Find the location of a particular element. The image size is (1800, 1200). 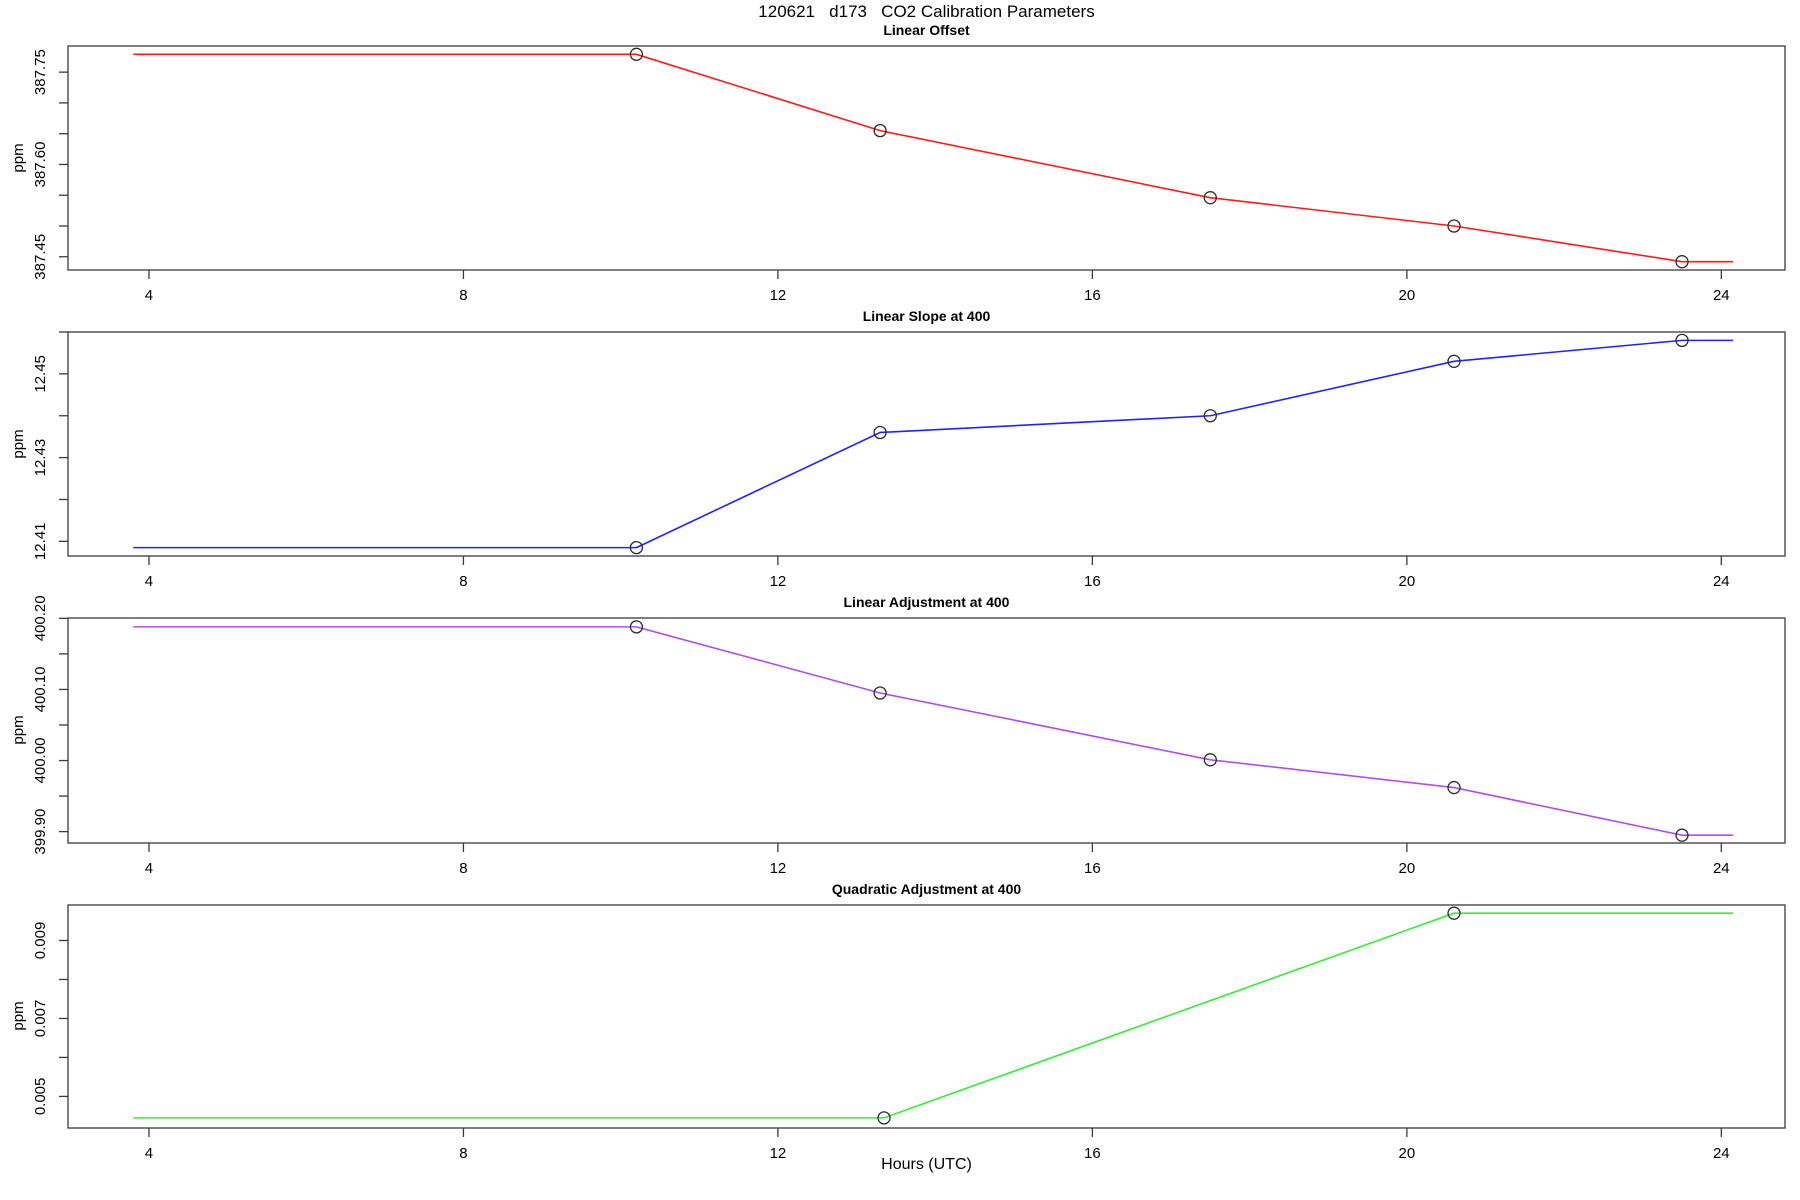

y-axis-tick-label: 387.75 is located at coordinates (40, 72).